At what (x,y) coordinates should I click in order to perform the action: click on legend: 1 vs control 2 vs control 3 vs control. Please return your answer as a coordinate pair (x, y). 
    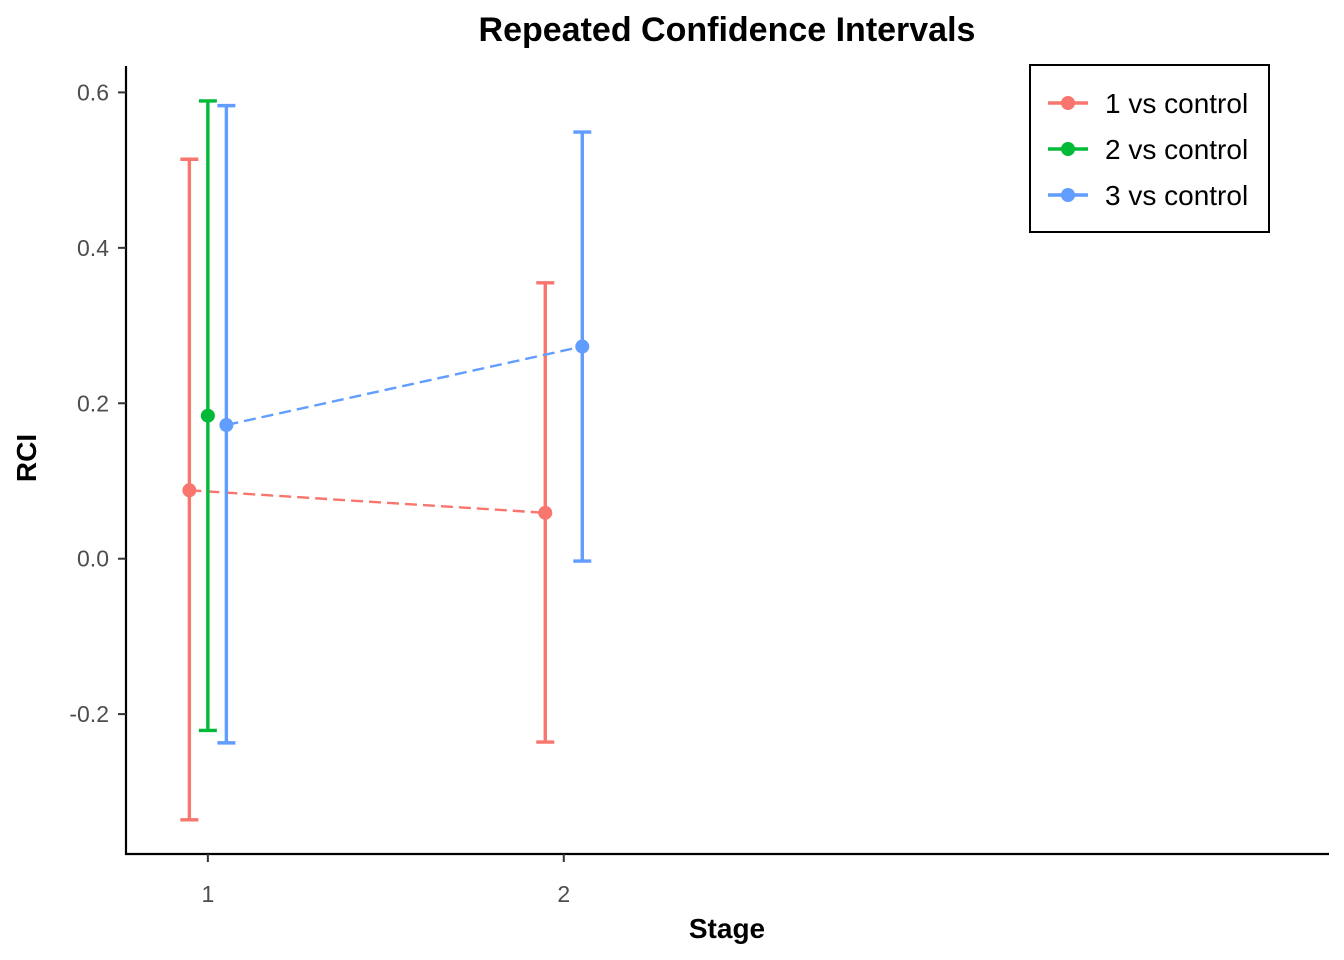
    Looking at the image, I should click on (1149, 148).